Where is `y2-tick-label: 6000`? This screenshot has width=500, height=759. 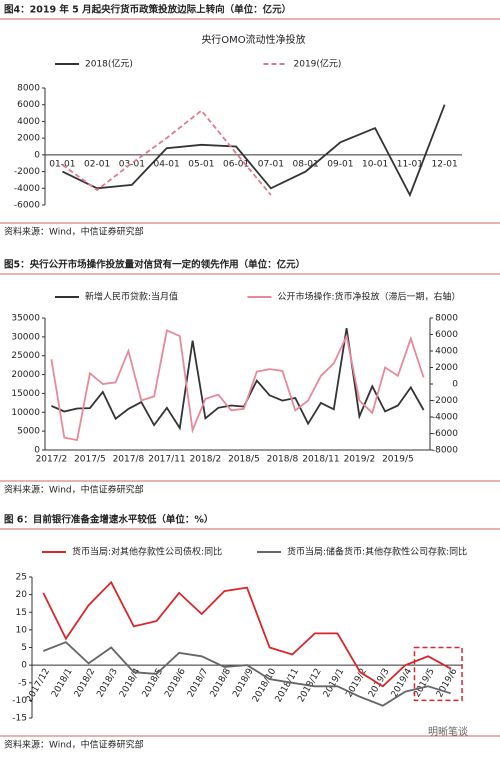 y2-tick-label: 6000 is located at coordinates (446, 335).